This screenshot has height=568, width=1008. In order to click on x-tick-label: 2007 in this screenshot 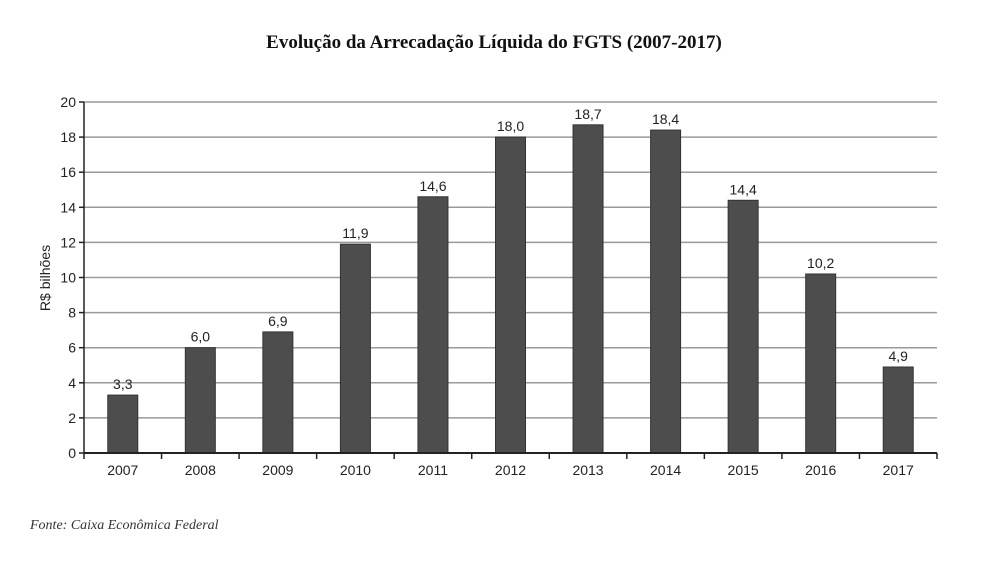, I will do `click(122, 470)`.